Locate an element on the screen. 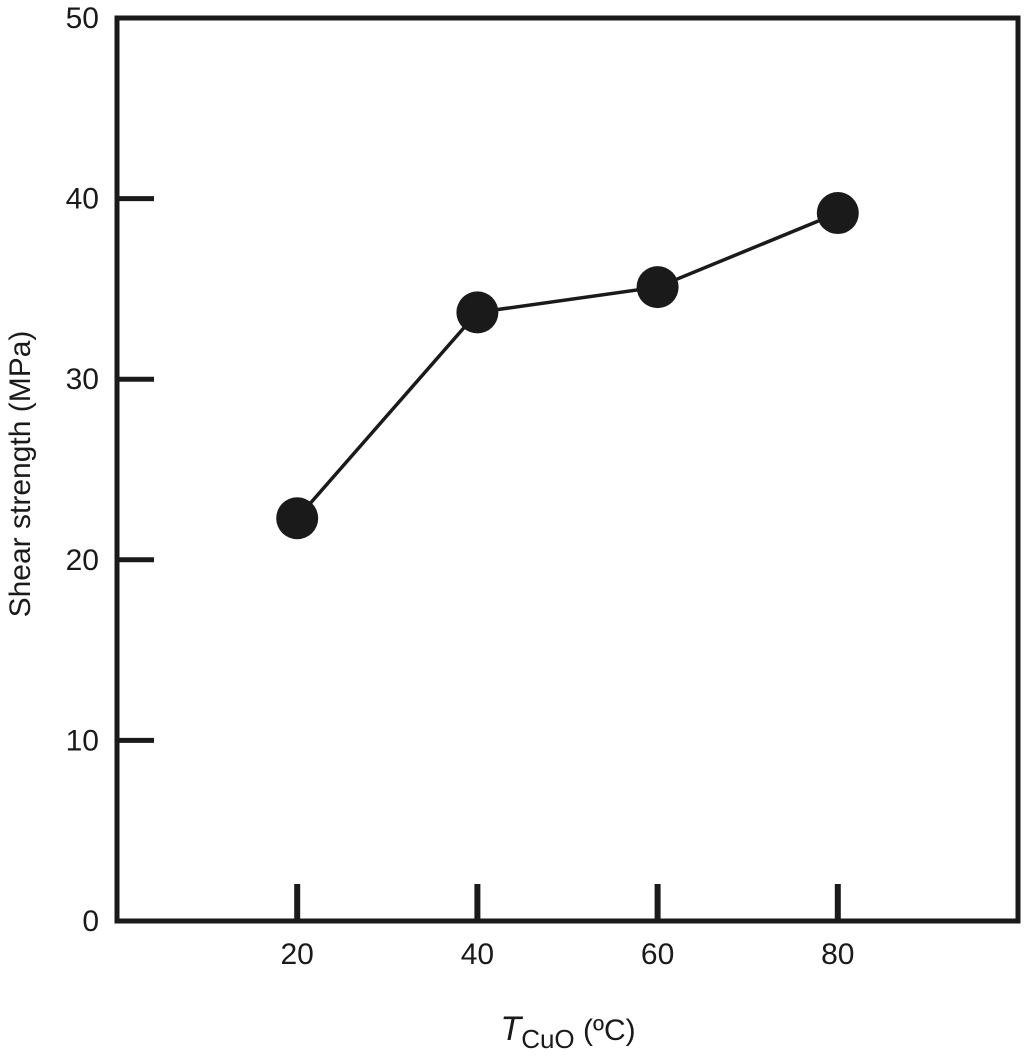  x-axis-title-subscript: CuO is located at coordinates (547, 1039).